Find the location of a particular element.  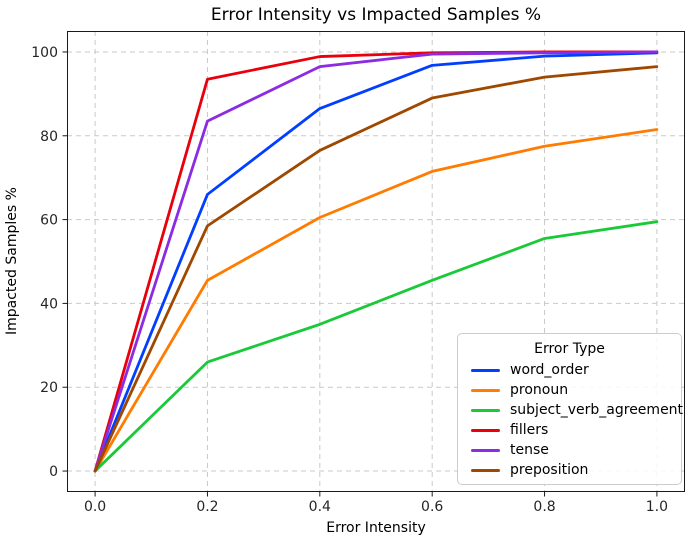

legend-label: preposition is located at coordinates (549, 470).